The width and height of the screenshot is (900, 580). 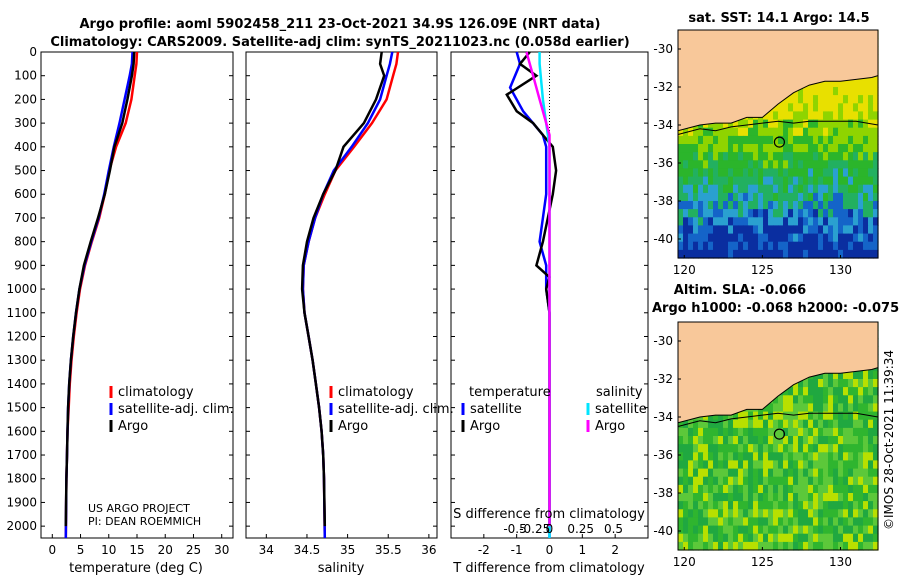 What do you see at coordinates (391, 409) in the screenshot?
I see `salinity-legend: climatology satellite-adj. clim. Argo` at bounding box center [391, 409].